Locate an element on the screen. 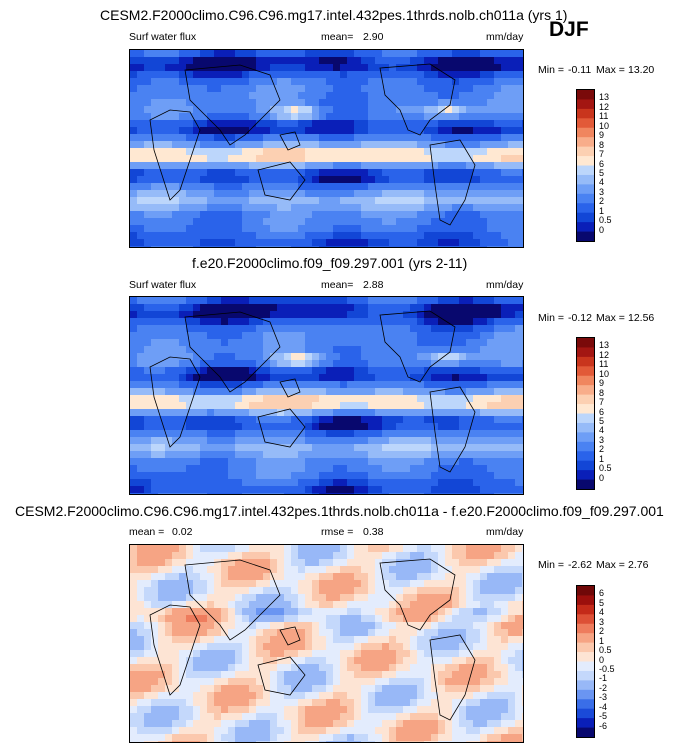  colorbar-tick-label: 11 is located at coordinates (604, 364).